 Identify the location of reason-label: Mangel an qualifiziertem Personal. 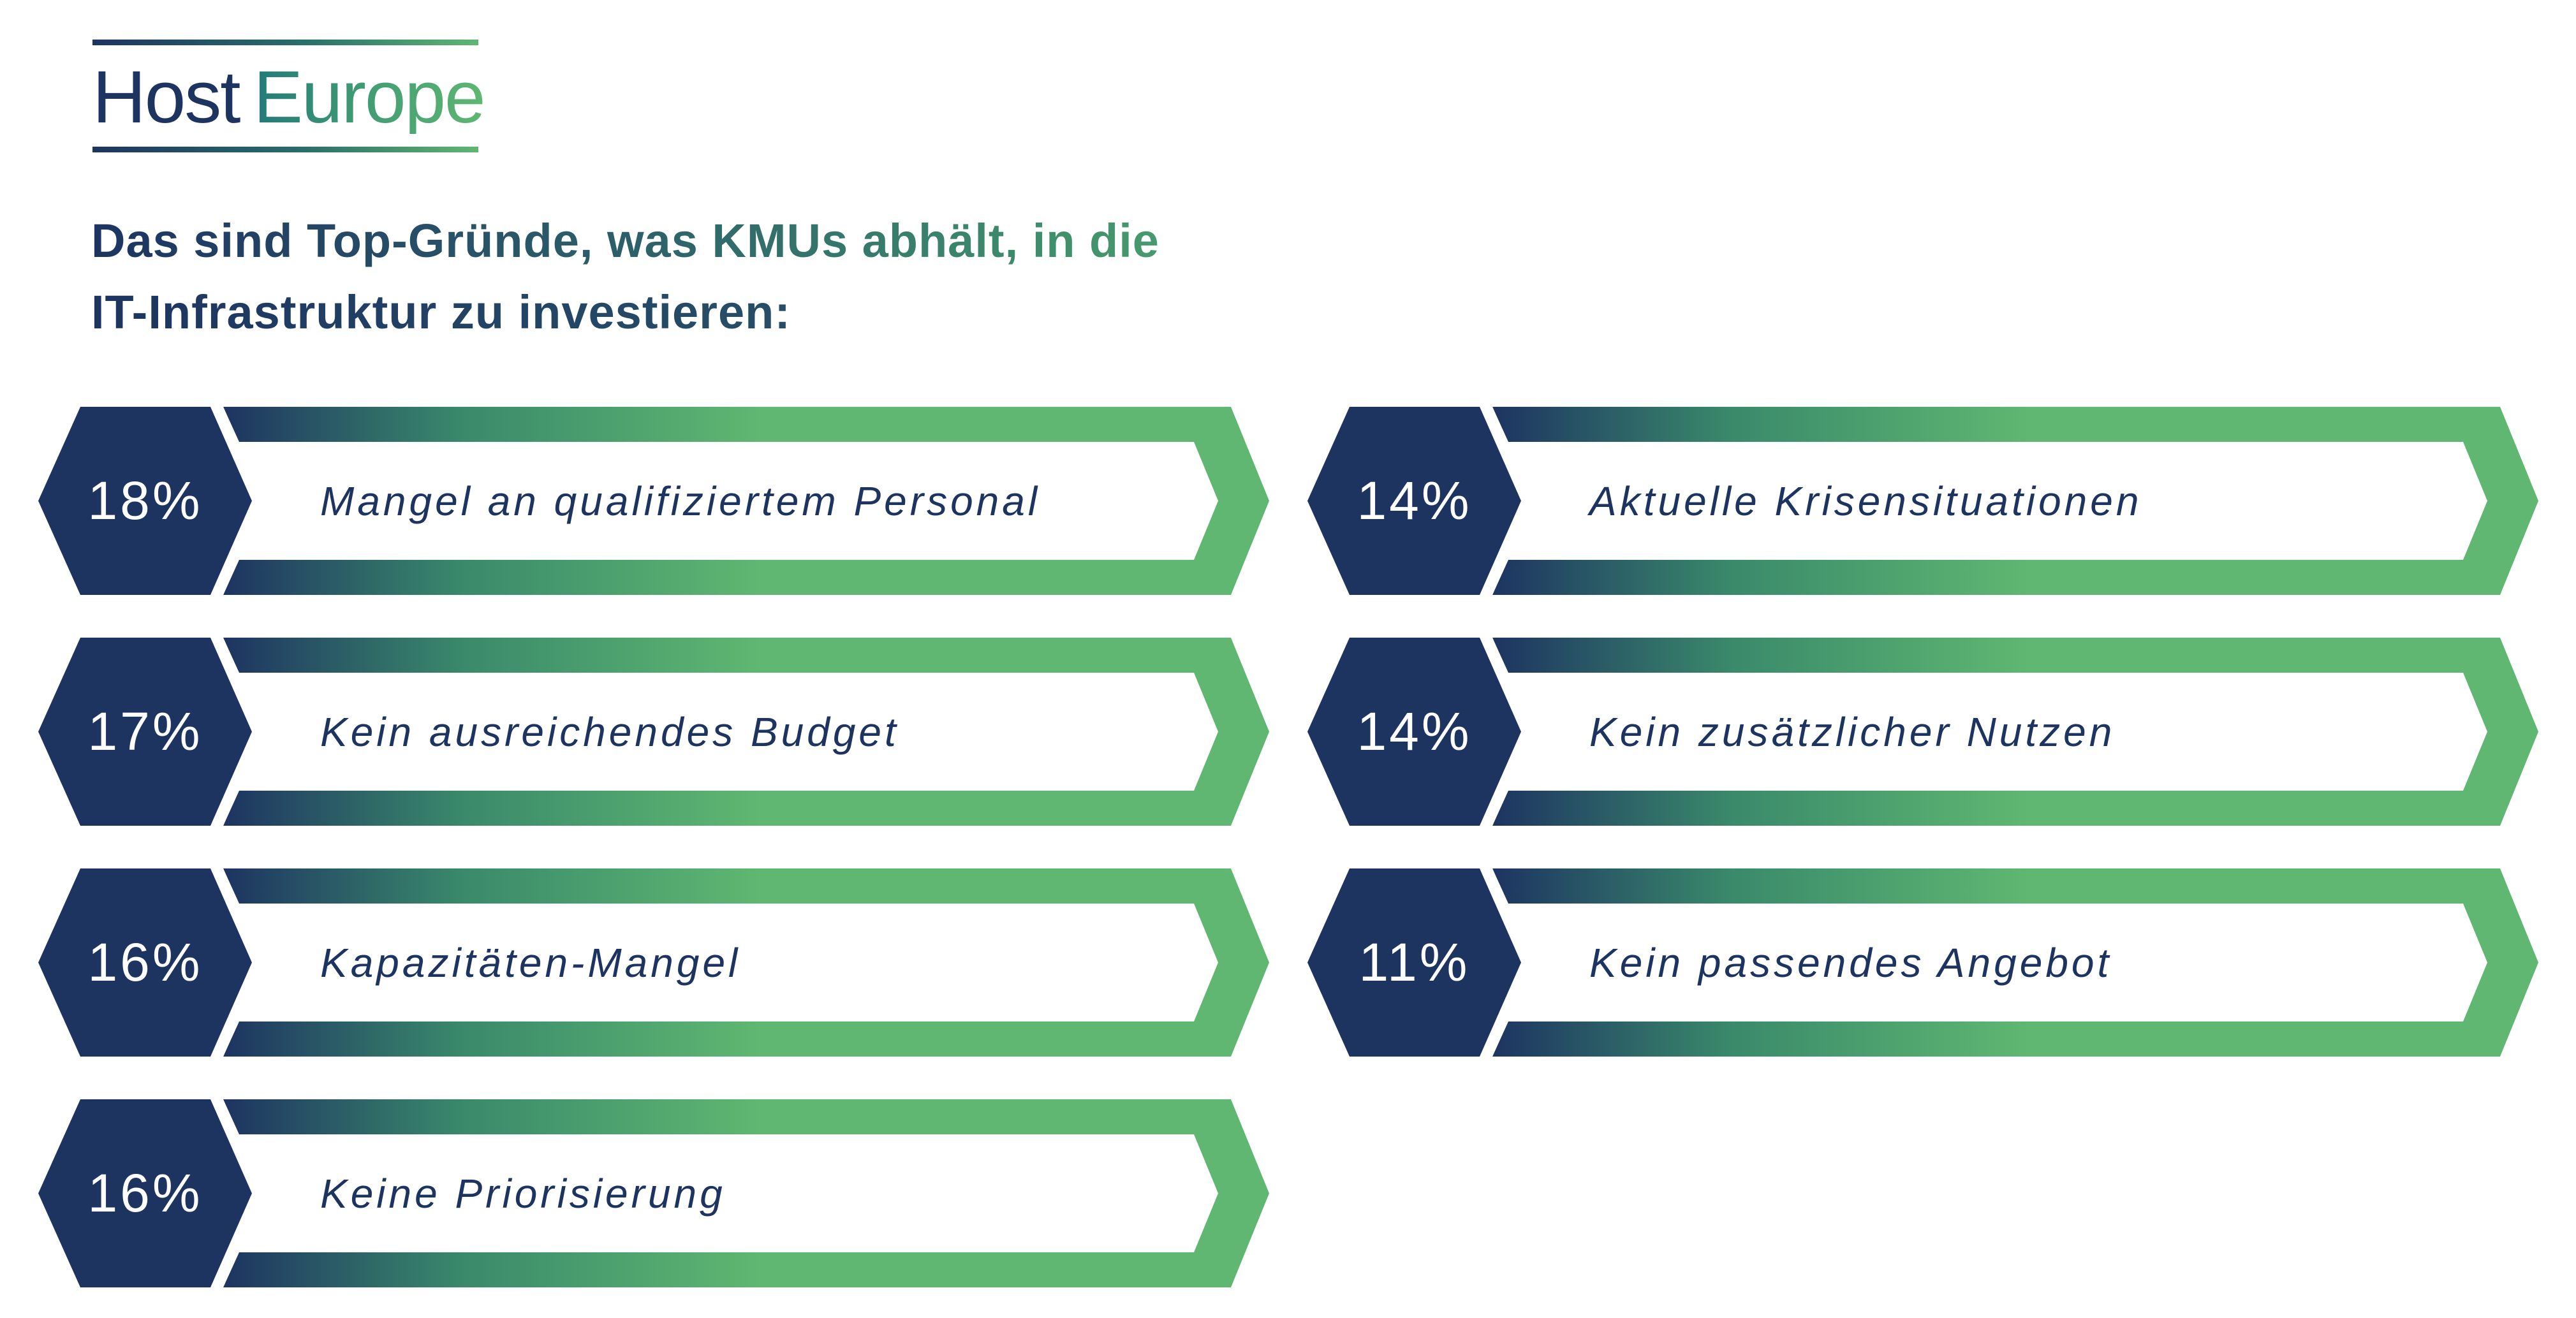
(680, 501).